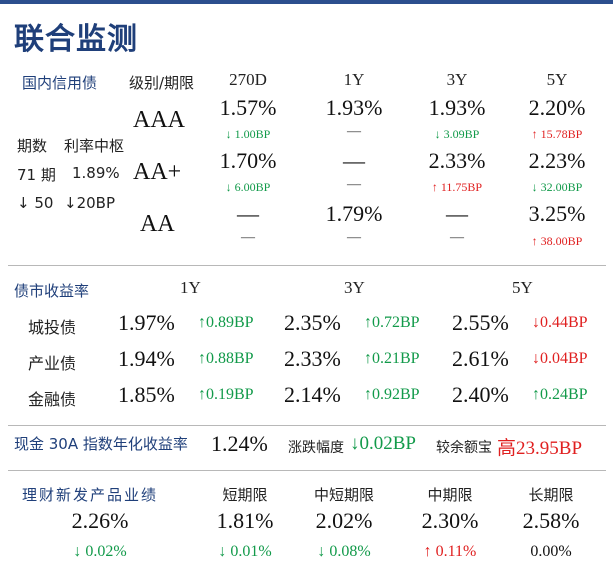 The height and width of the screenshot is (581, 613). I want to click on periods-value: 71 期, so click(36, 175).